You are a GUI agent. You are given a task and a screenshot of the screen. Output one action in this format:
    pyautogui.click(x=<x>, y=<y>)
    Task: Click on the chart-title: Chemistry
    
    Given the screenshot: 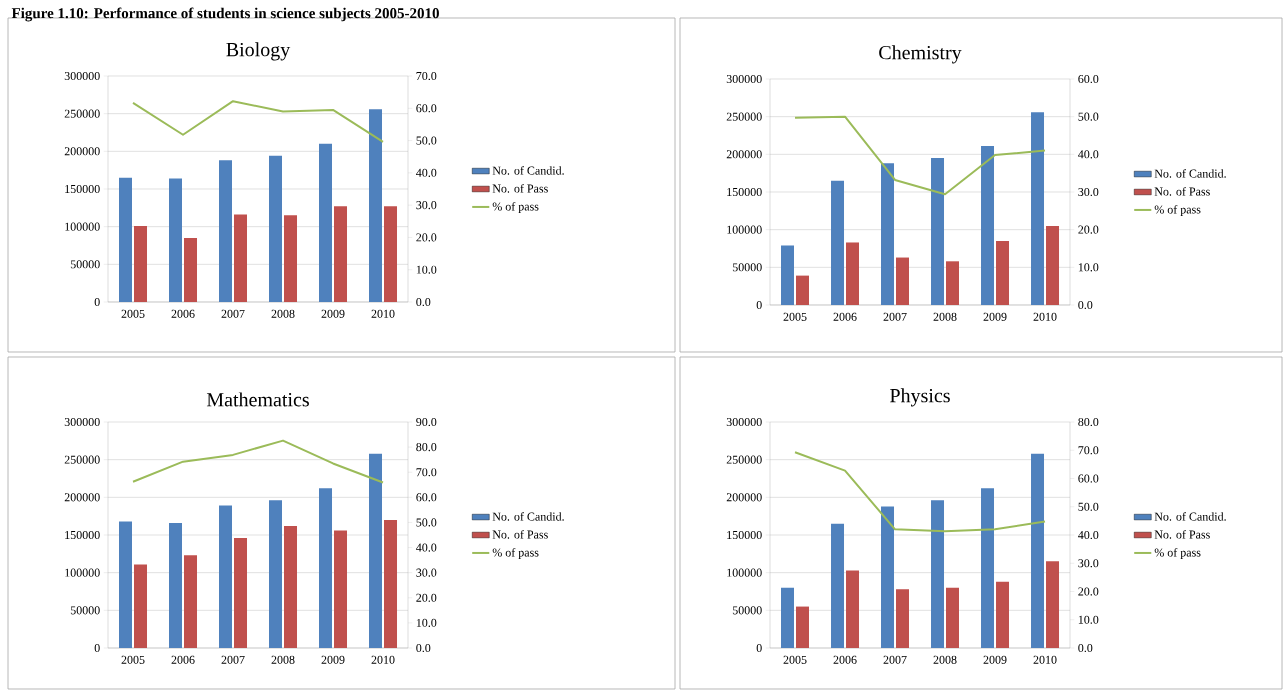 What is the action you would take?
    pyautogui.click(x=920, y=54)
    